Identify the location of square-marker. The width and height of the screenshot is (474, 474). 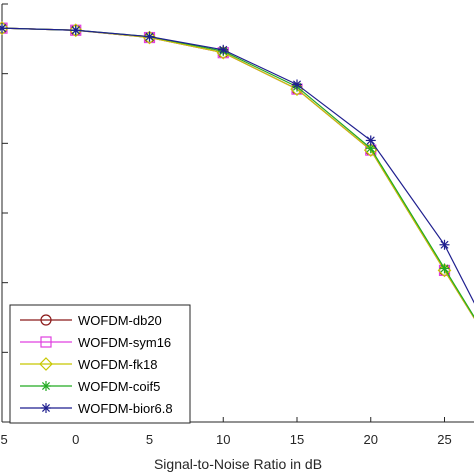
(46, 342).